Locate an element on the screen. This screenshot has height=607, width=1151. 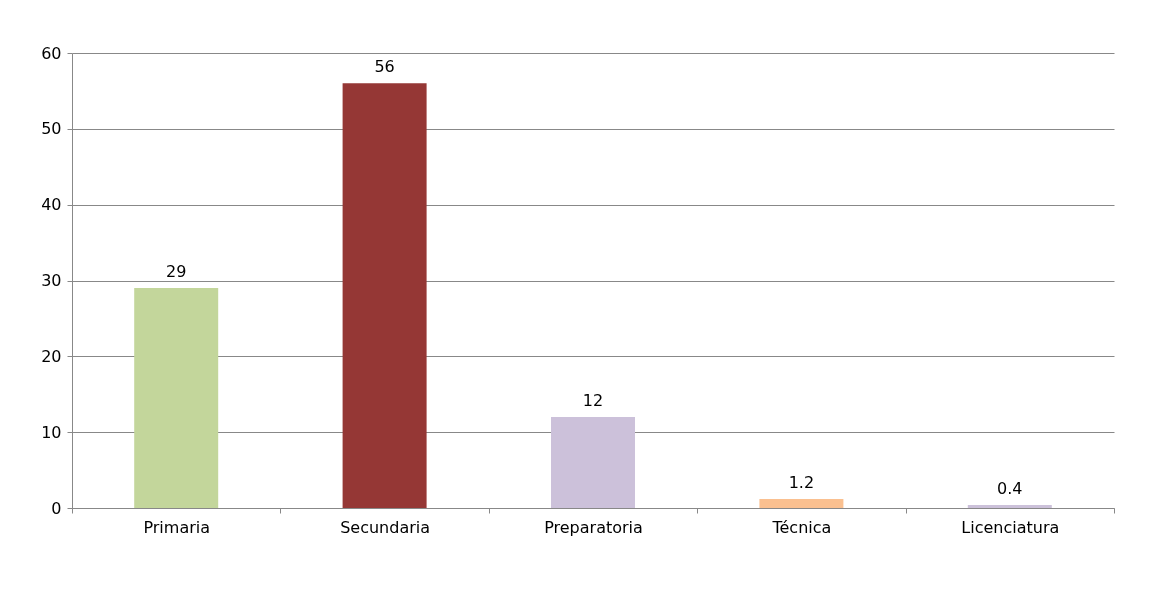
y-tick-label: 40 is located at coordinates (51, 205).